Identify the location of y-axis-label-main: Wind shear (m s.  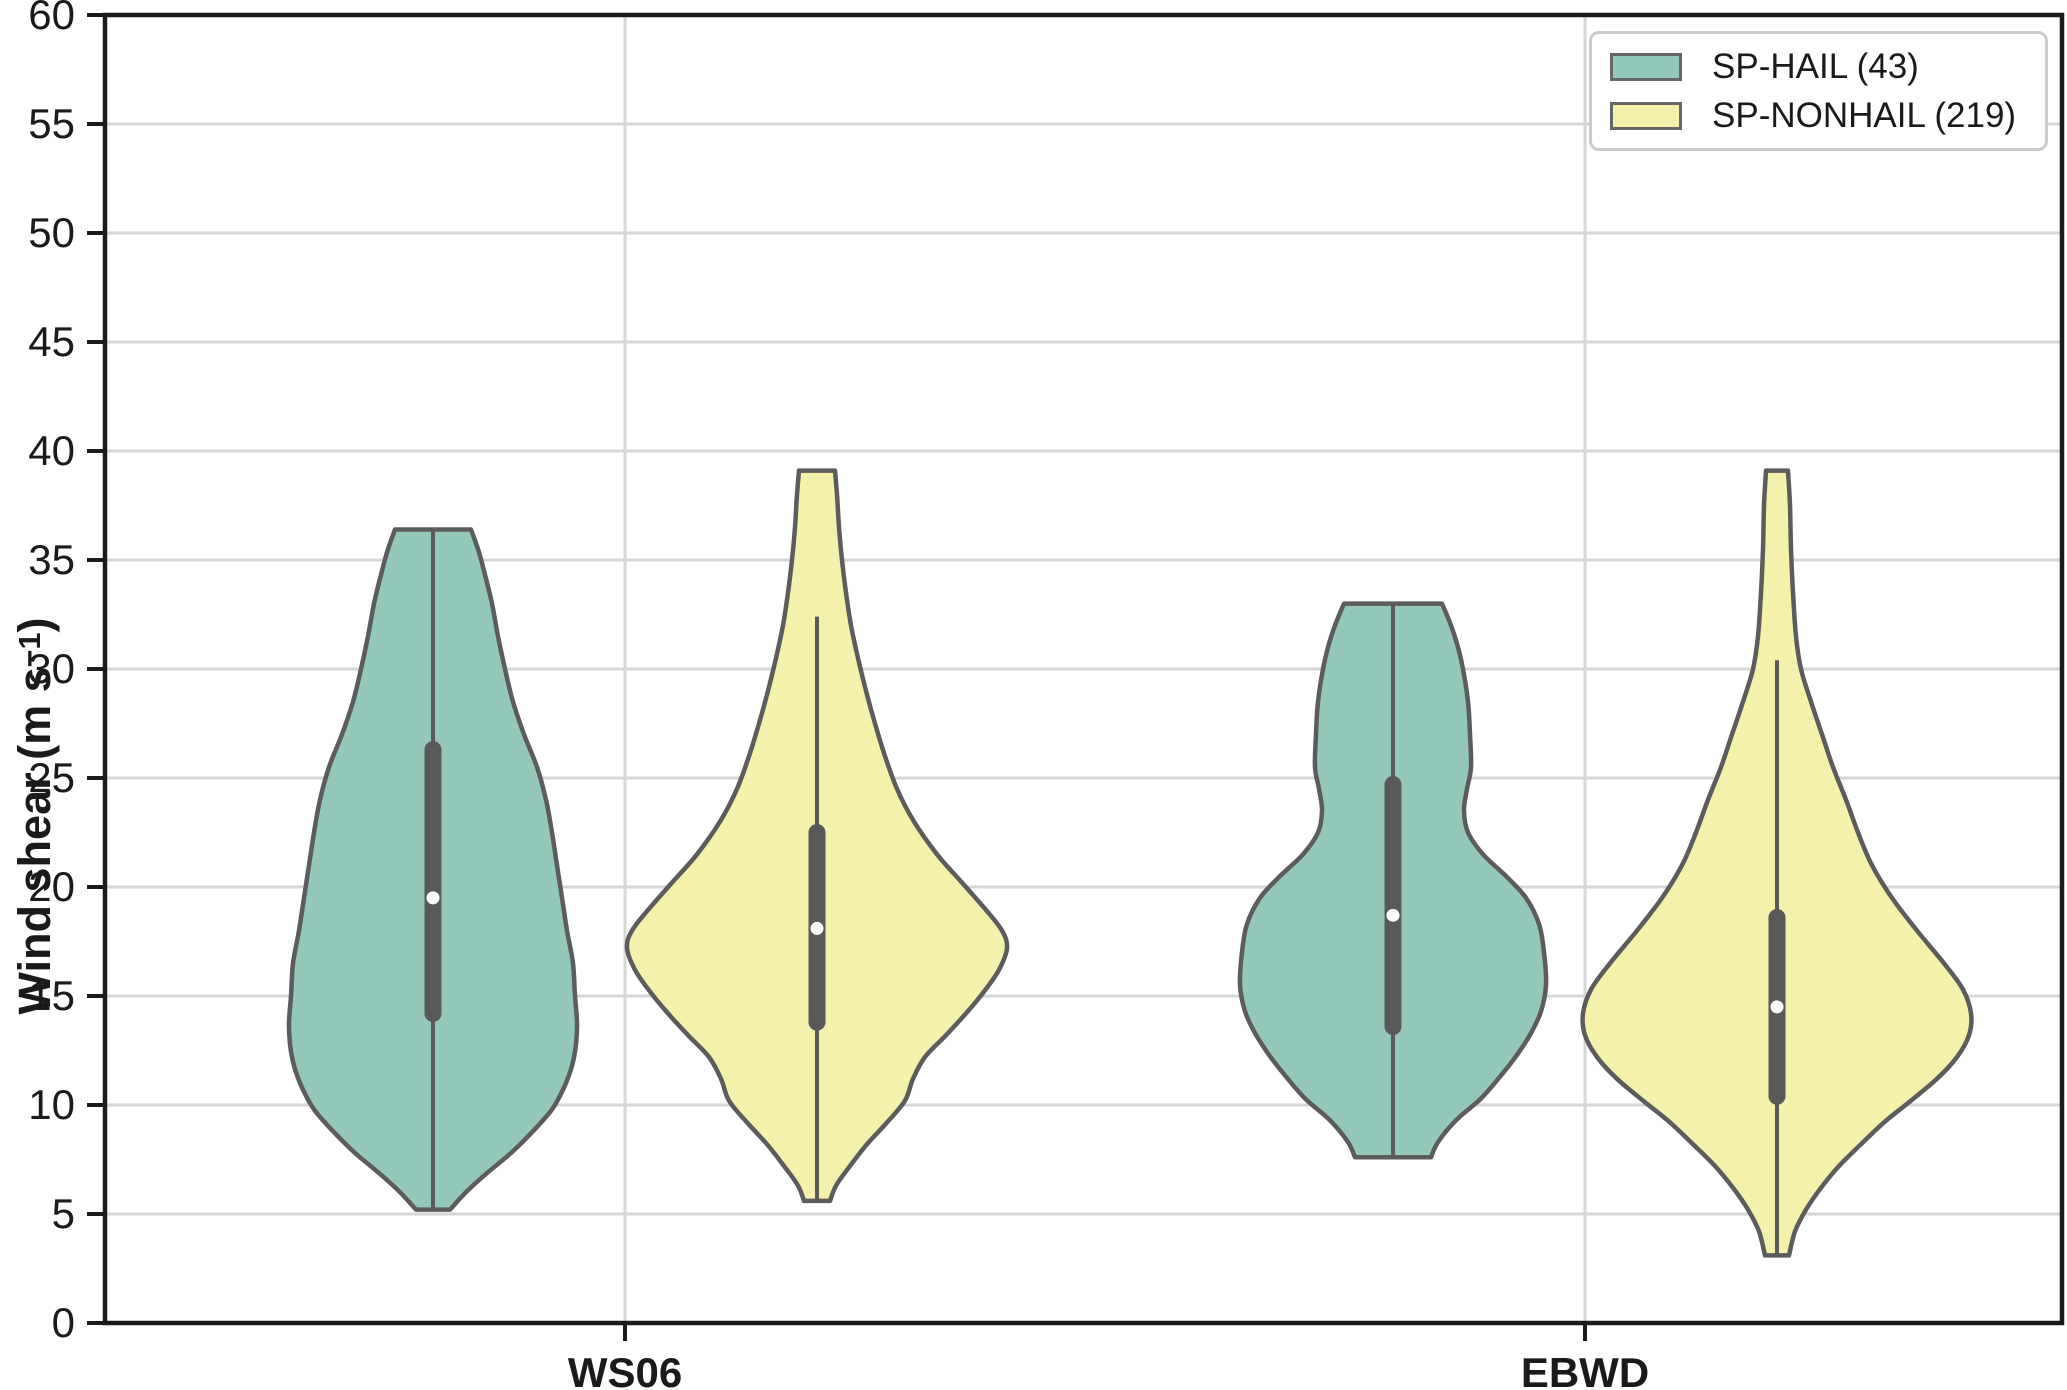
(34, 841).